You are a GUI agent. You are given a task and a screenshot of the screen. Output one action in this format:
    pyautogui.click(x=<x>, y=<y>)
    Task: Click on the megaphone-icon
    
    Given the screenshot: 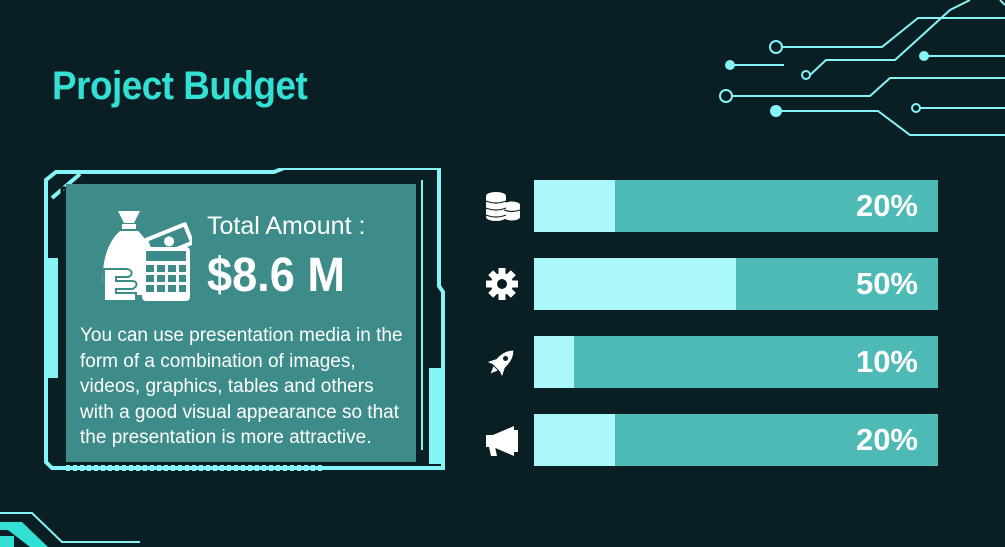 What is the action you would take?
    pyautogui.click(x=502, y=441)
    